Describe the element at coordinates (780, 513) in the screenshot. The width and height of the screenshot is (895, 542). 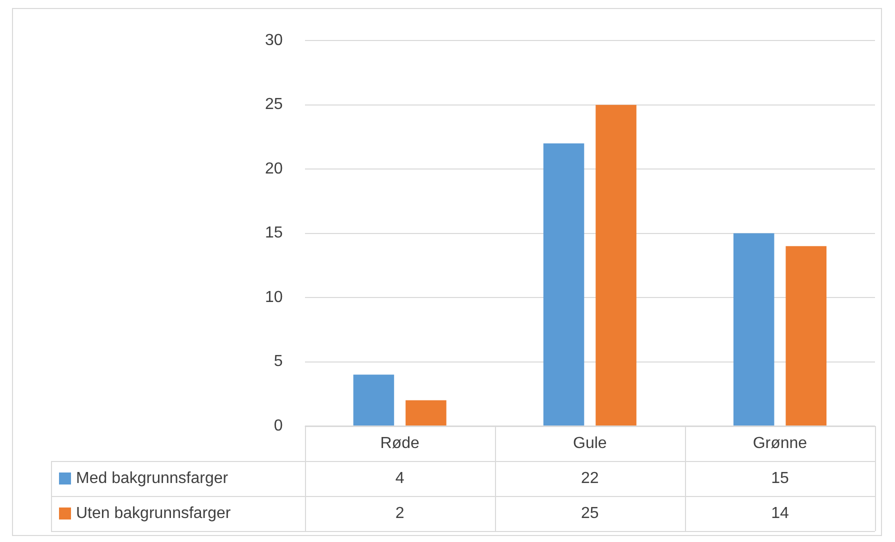
I see `data-label: 14` at that location.